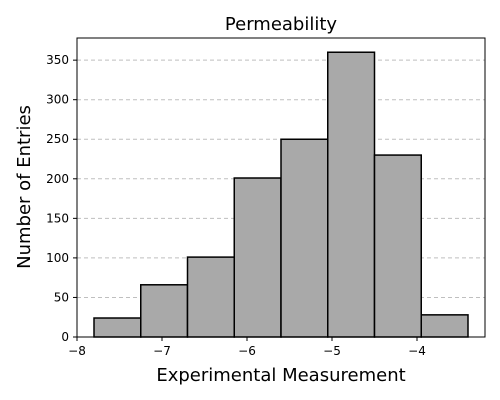 The image size is (500, 400). What do you see at coordinates (57, 258) in the screenshot?
I see `y-tick-label: 100` at bounding box center [57, 258].